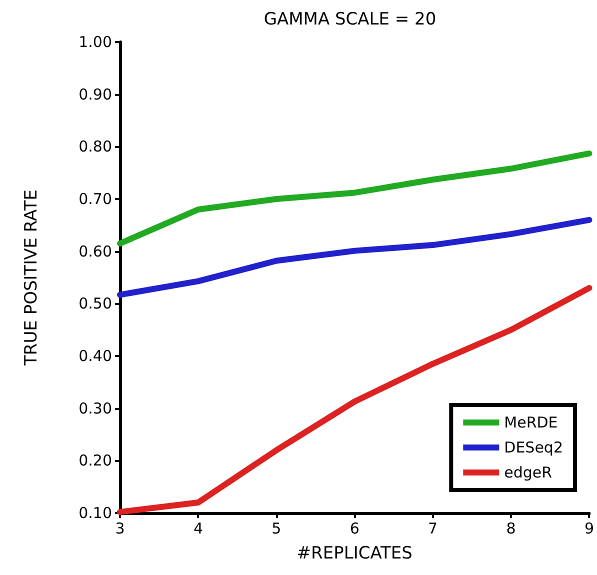 The image size is (597, 575). I want to click on y-tick-label: 0.10, so click(95, 513).